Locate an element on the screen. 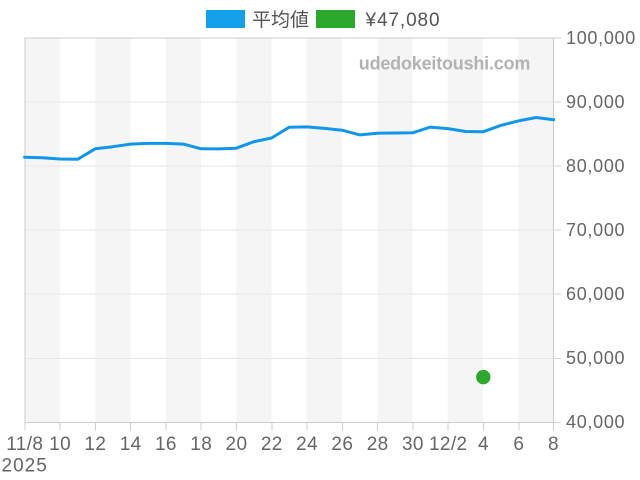  svg-text: 16 is located at coordinates (166, 444).